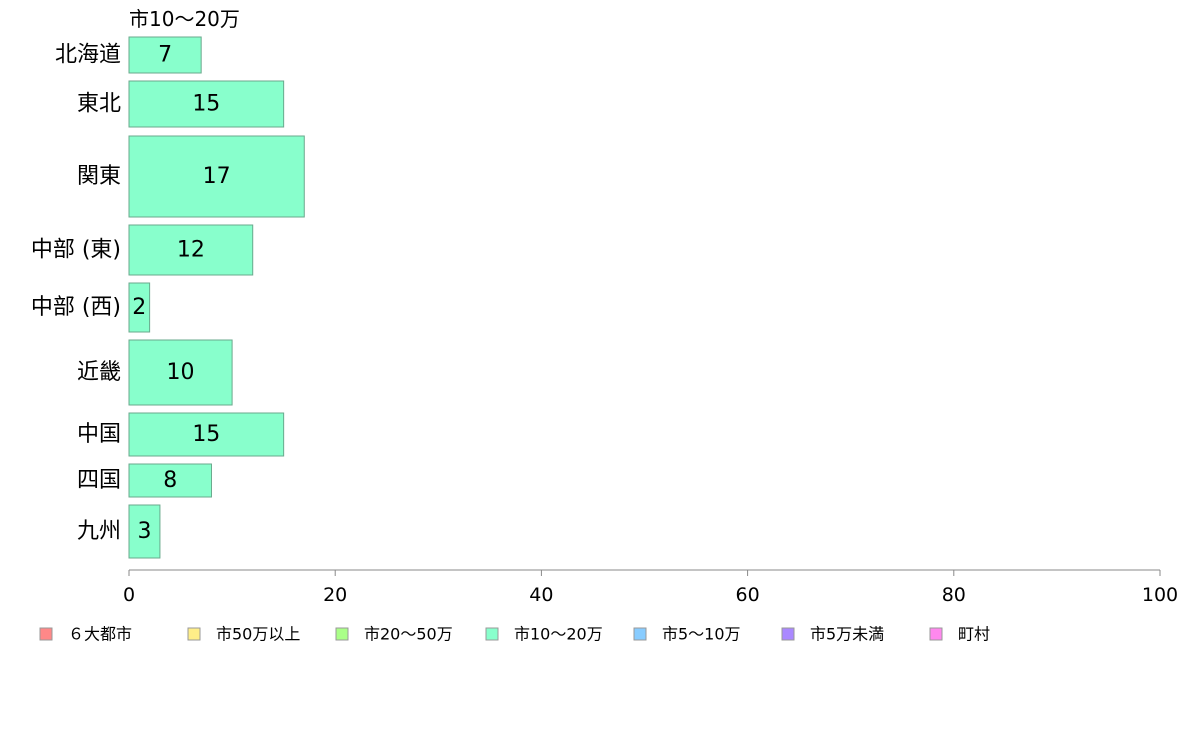 Image resolution: width=1188 pixels, height=736 pixels. What do you see at coordinates (1160, 595) in the screenshot?
I see `x-tick-label: 100` at bounding box center [1160, 595].